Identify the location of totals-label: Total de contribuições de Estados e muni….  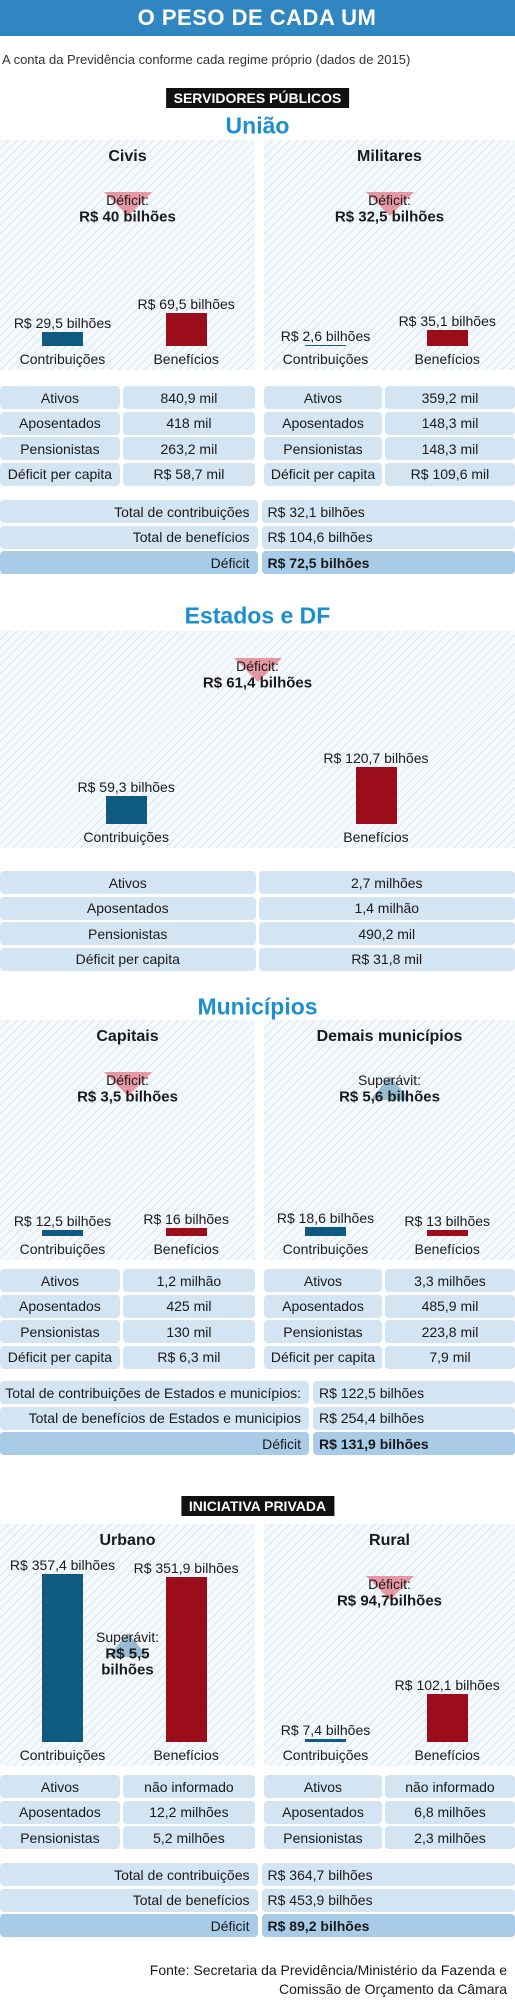
(154, 1392).